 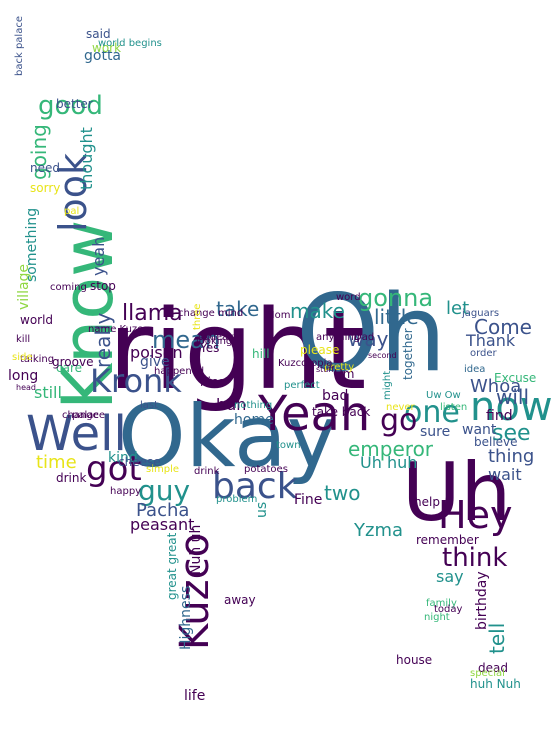 I want to click on cloud-word-potatoes: potatoes, so click(x=266, y=469).